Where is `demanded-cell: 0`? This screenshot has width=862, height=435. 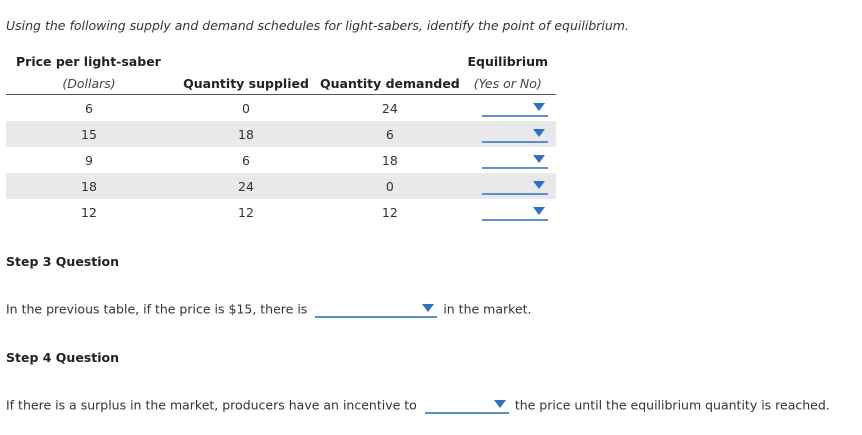
demanded-cell: 0 is located at coordinates (390, 186).